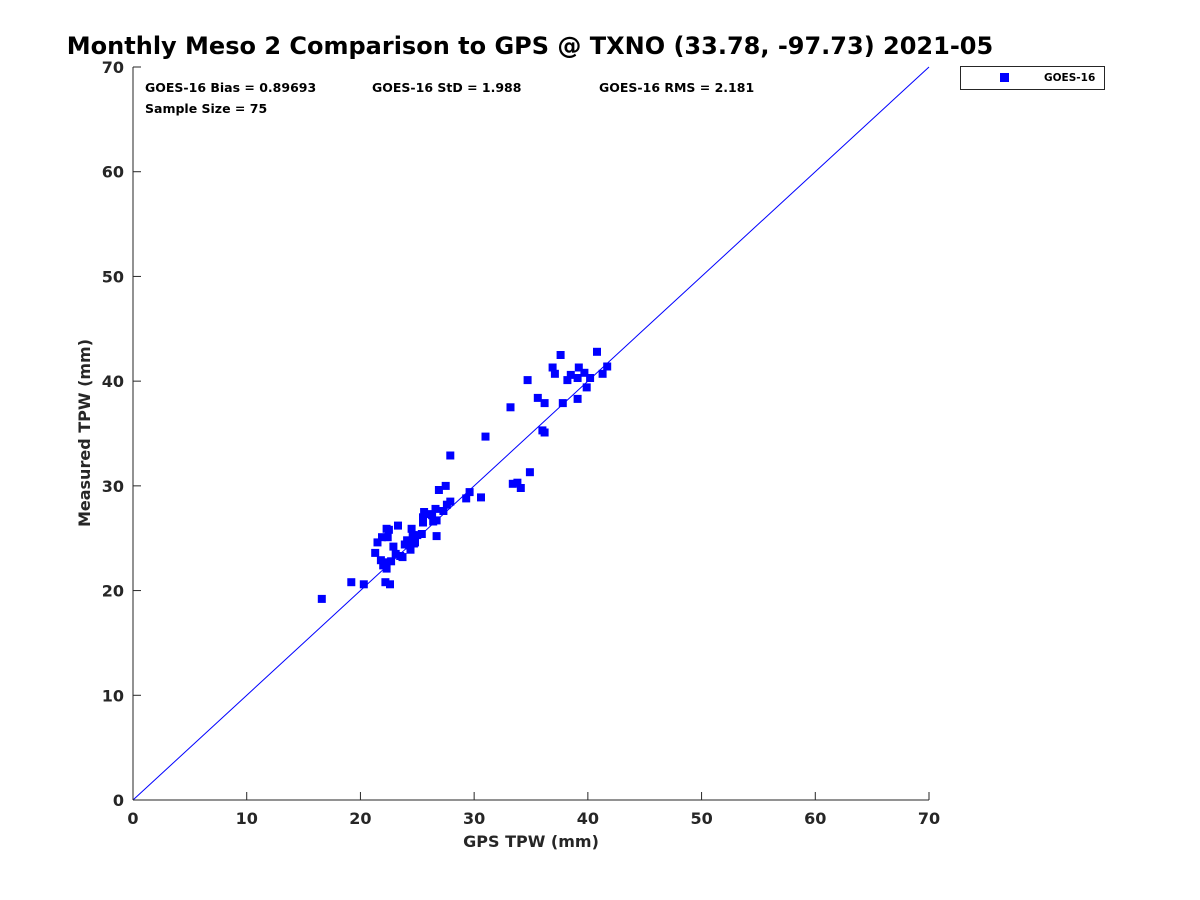 The width and height of the screenshot is (1200, 900). What do you see at coordinates (113, 695) in the screenshot?
I see `y-tick-label: 10` at bounding box center [113, 695].